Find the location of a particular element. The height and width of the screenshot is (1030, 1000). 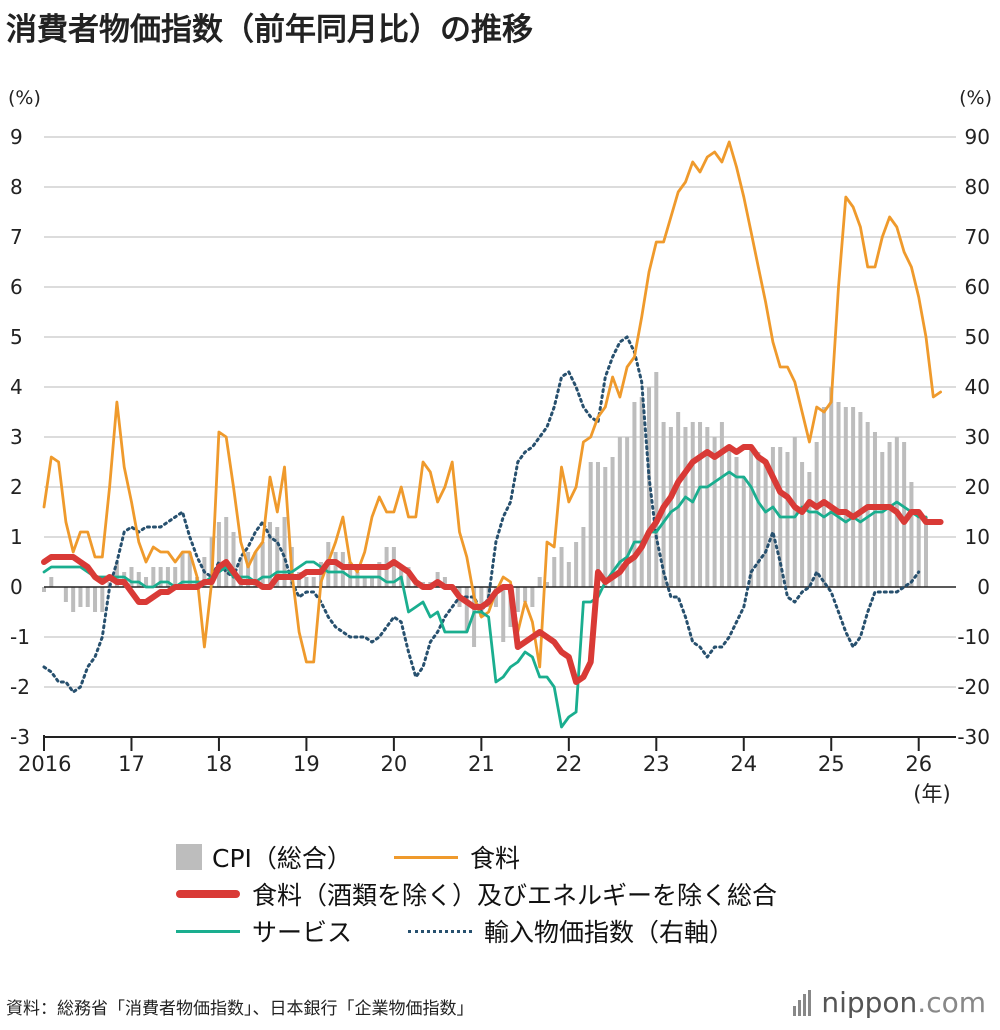

left-tick-label: 4 is located at coordinates (16, 387).